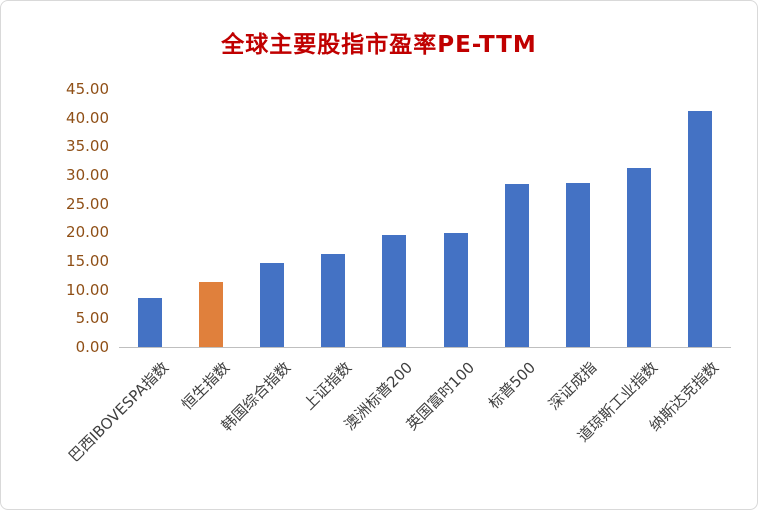  Describe the element at coordinates (87, 146) in the screenshot. I see `y-tick-label: 35.00` at that location.